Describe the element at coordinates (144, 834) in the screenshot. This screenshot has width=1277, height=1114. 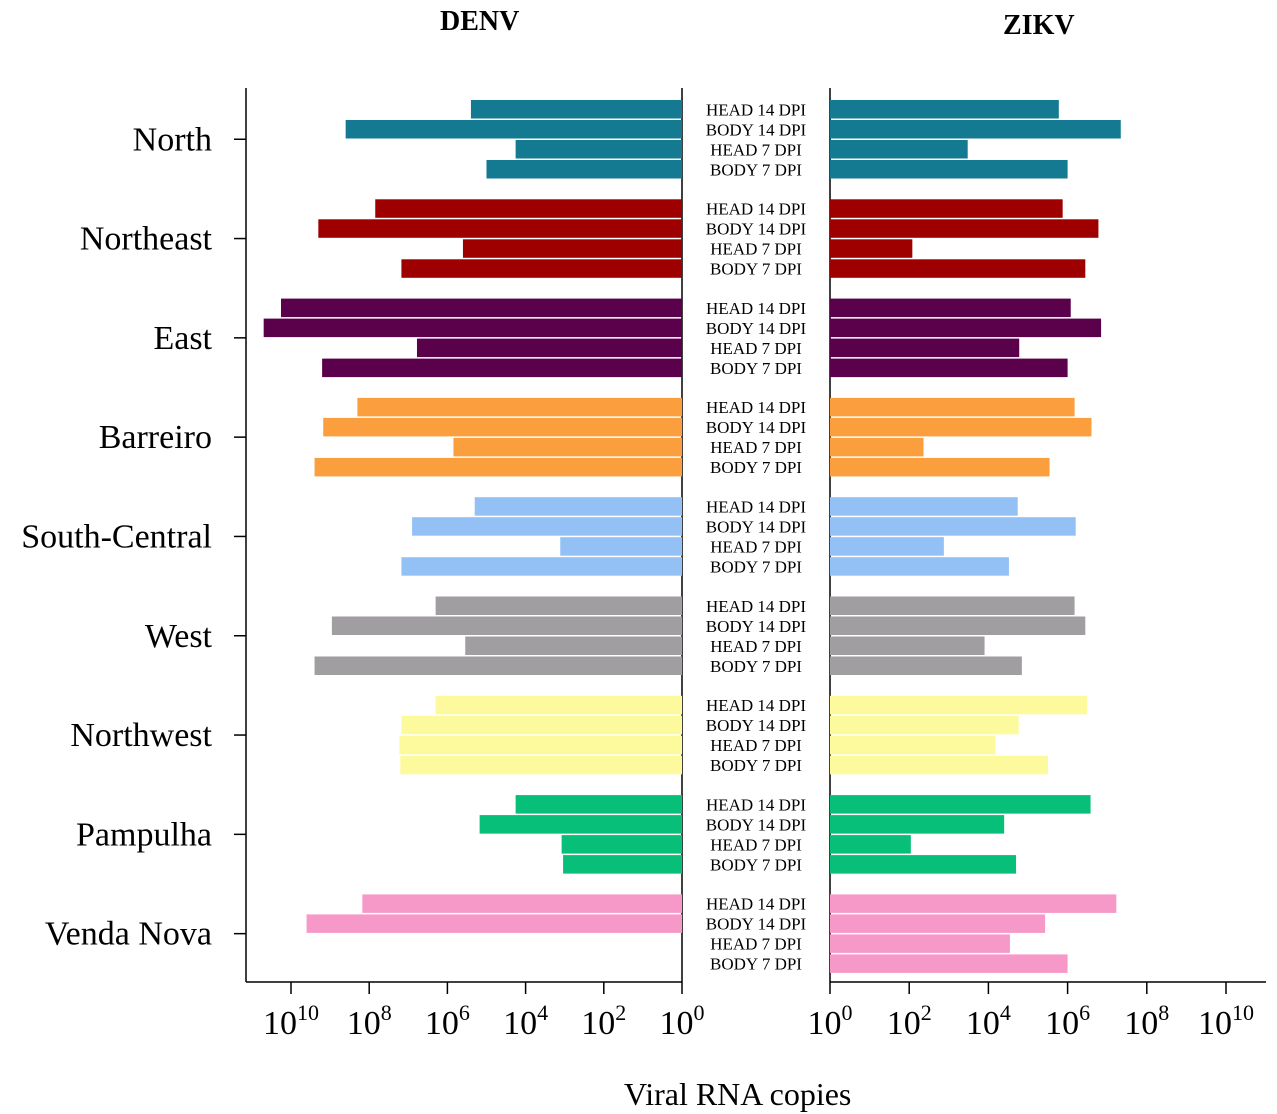
I see `group-label: Pampulha` at that location.